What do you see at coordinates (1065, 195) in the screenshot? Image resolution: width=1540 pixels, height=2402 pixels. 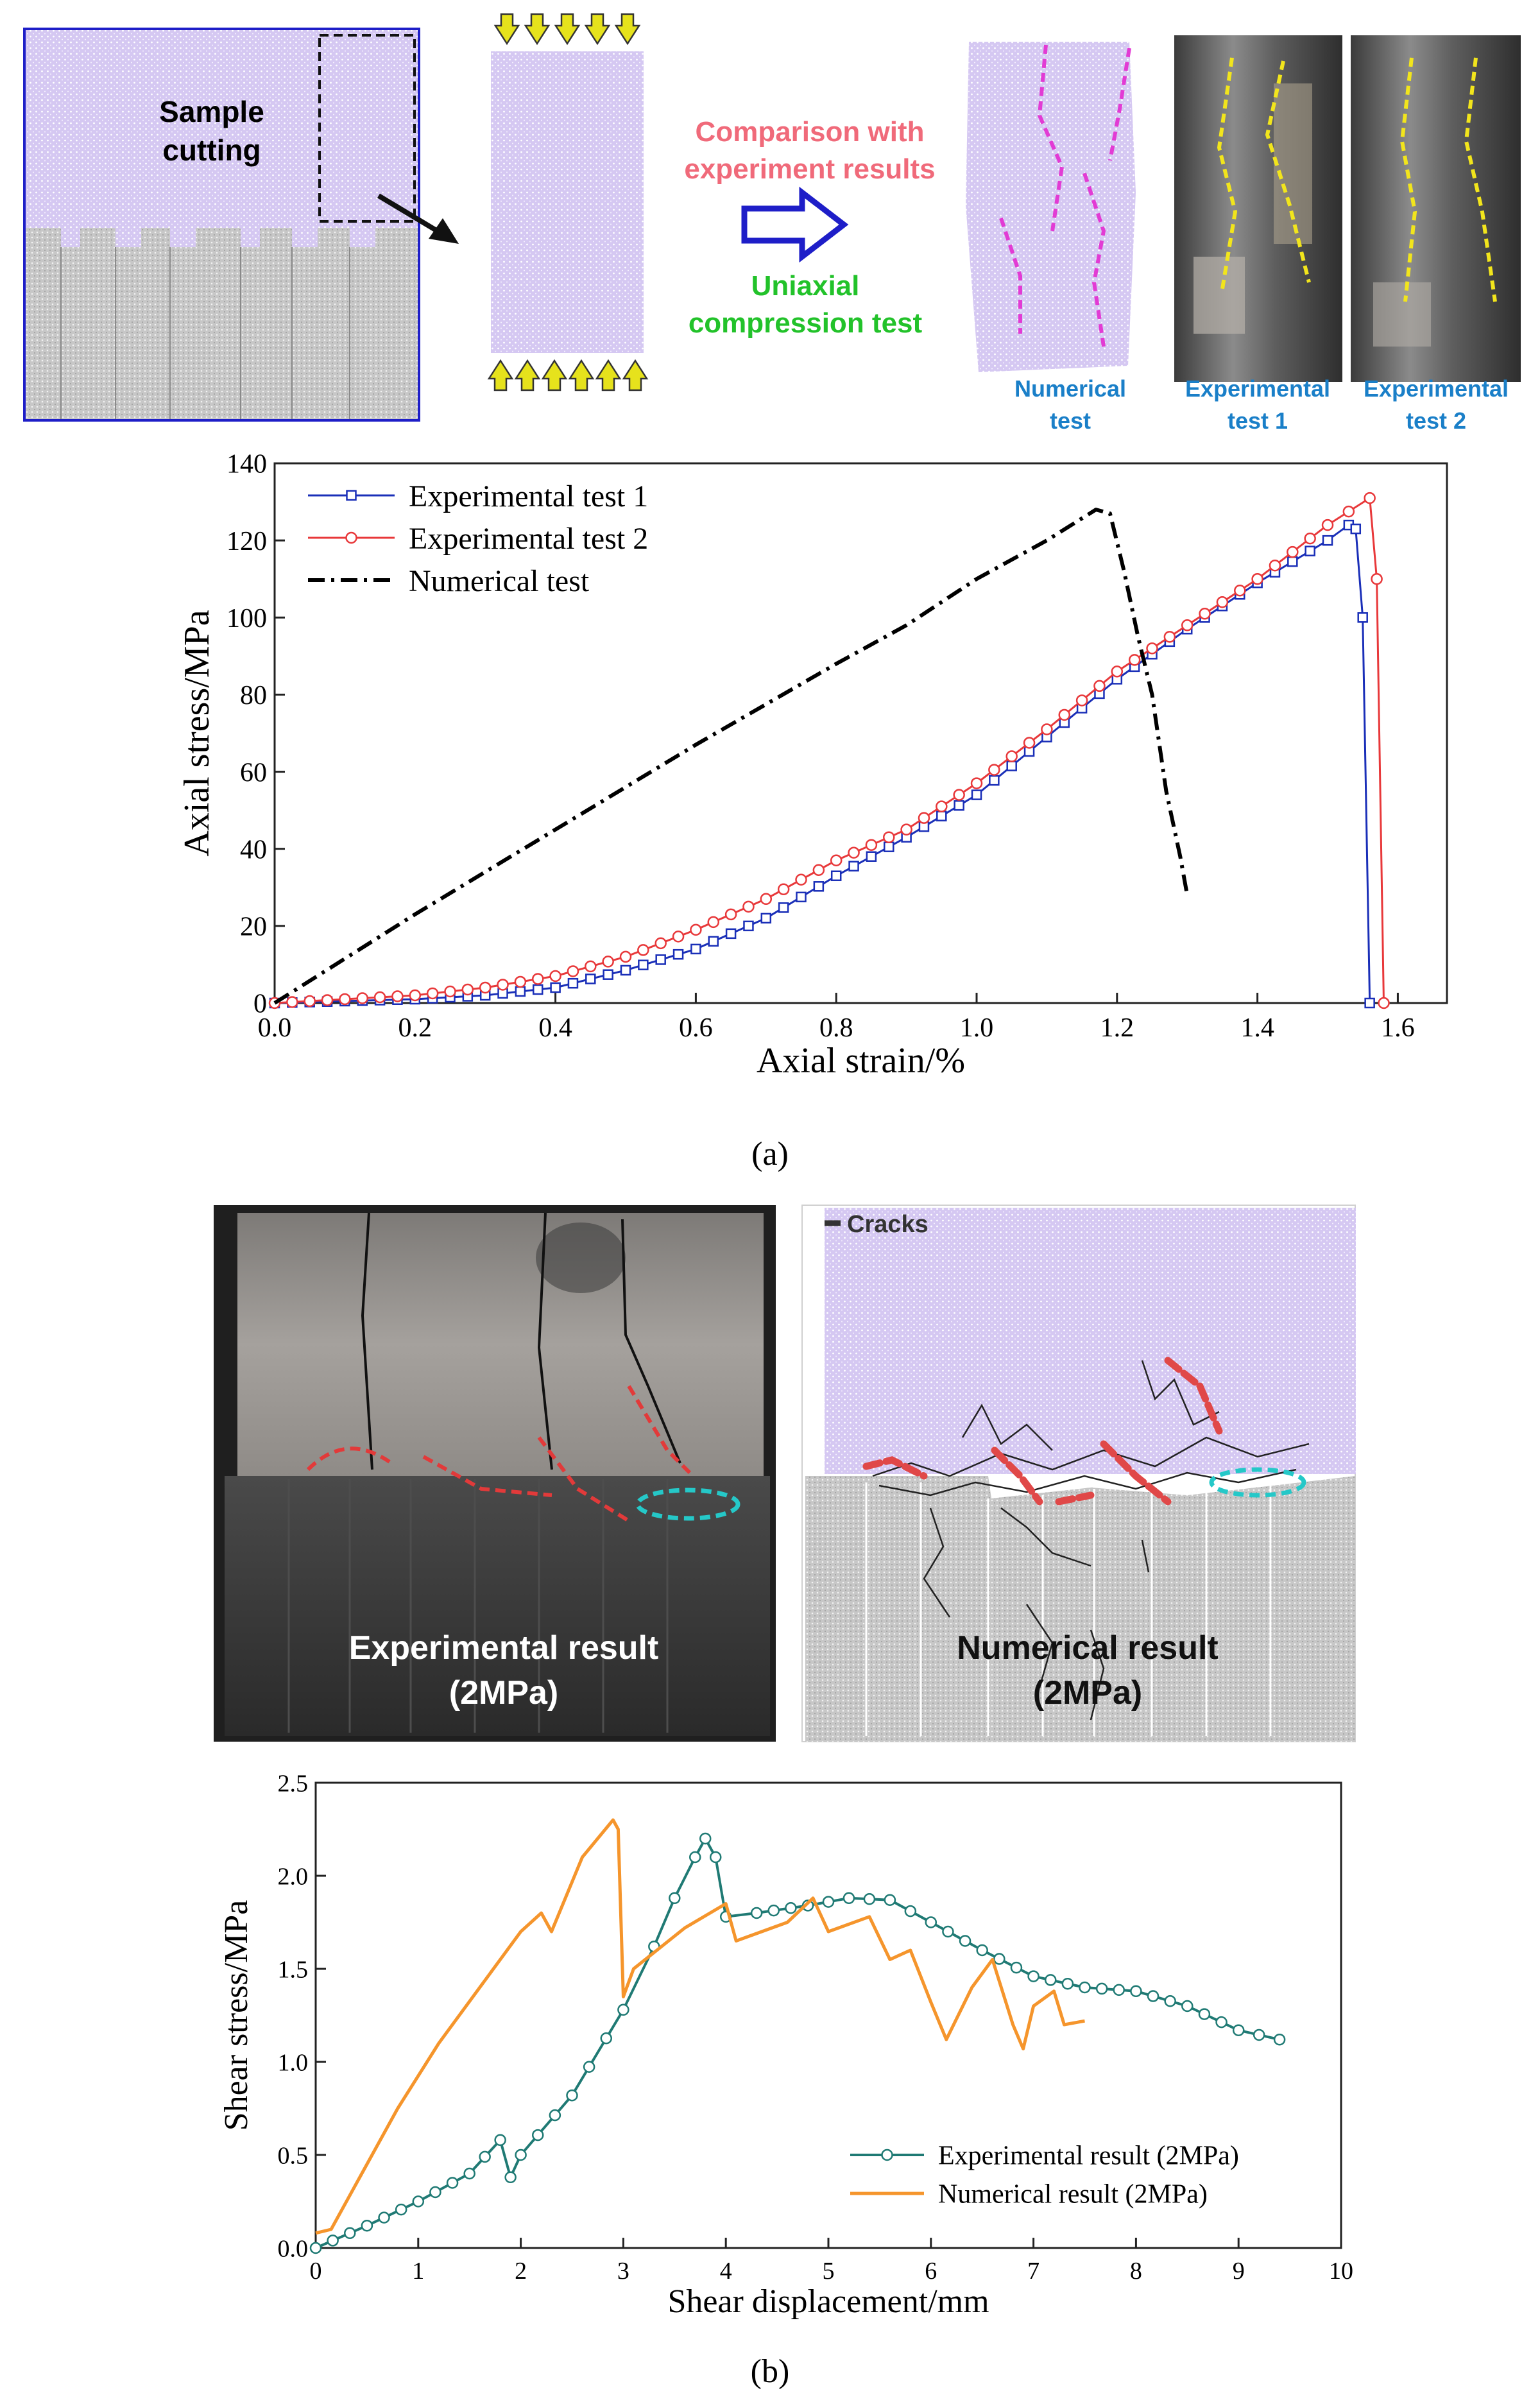 I see `numerical-cracks` at bounding box center [1065, 195].